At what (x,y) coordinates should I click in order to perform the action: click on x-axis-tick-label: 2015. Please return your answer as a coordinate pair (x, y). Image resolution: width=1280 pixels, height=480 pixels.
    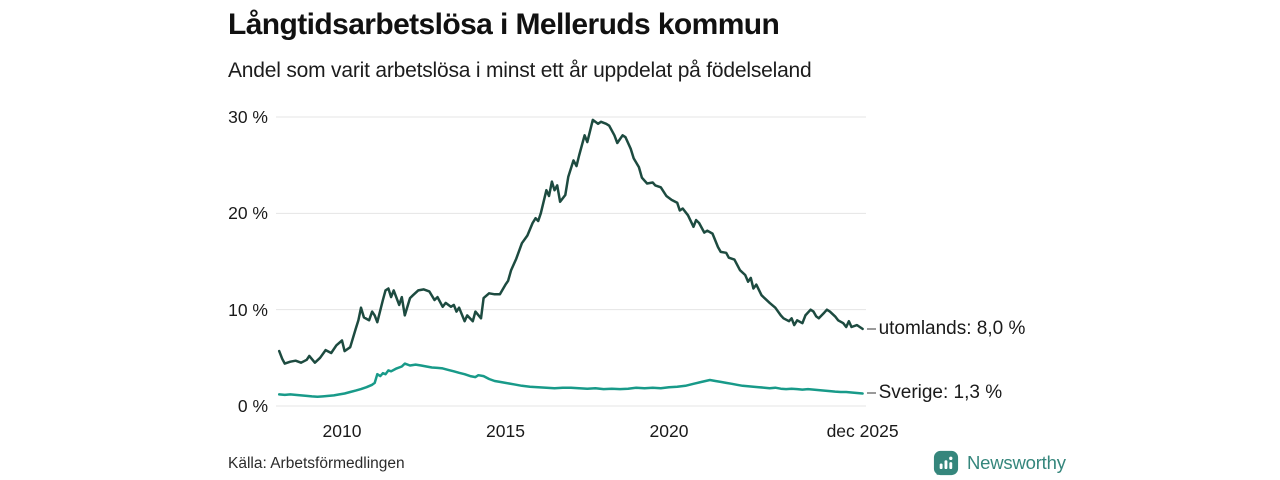
    Looking at the image, I should click on (505, 431).